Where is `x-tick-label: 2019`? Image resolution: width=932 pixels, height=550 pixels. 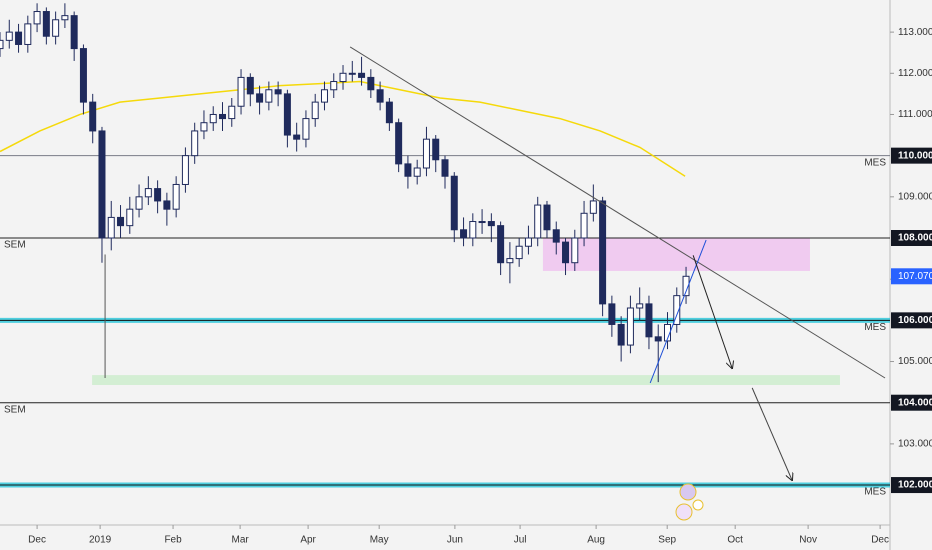 x-tick-label: 2019 is located at coordinates (100, 540).